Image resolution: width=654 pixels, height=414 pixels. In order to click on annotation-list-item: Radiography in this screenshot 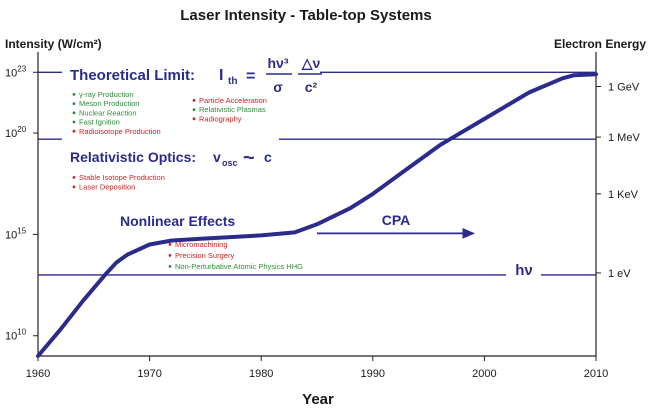, I will do `click(220, 118)`.